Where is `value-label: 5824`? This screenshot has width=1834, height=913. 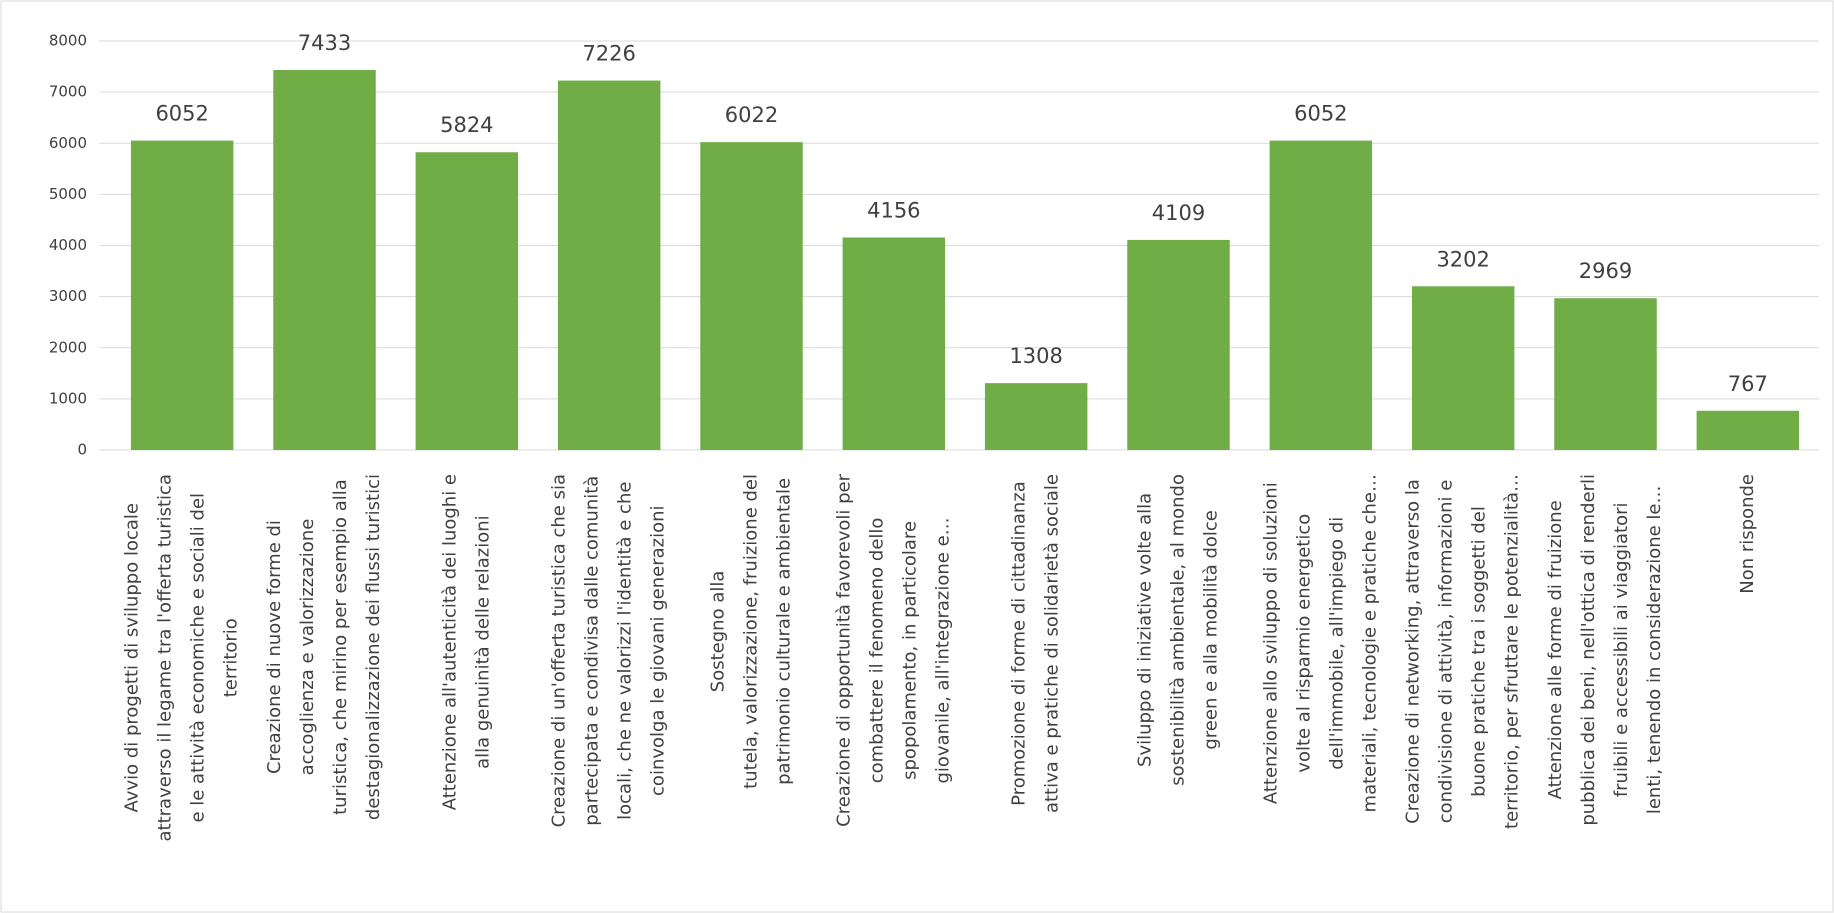 value-label: 5824 is located at coordinates (466, 125).